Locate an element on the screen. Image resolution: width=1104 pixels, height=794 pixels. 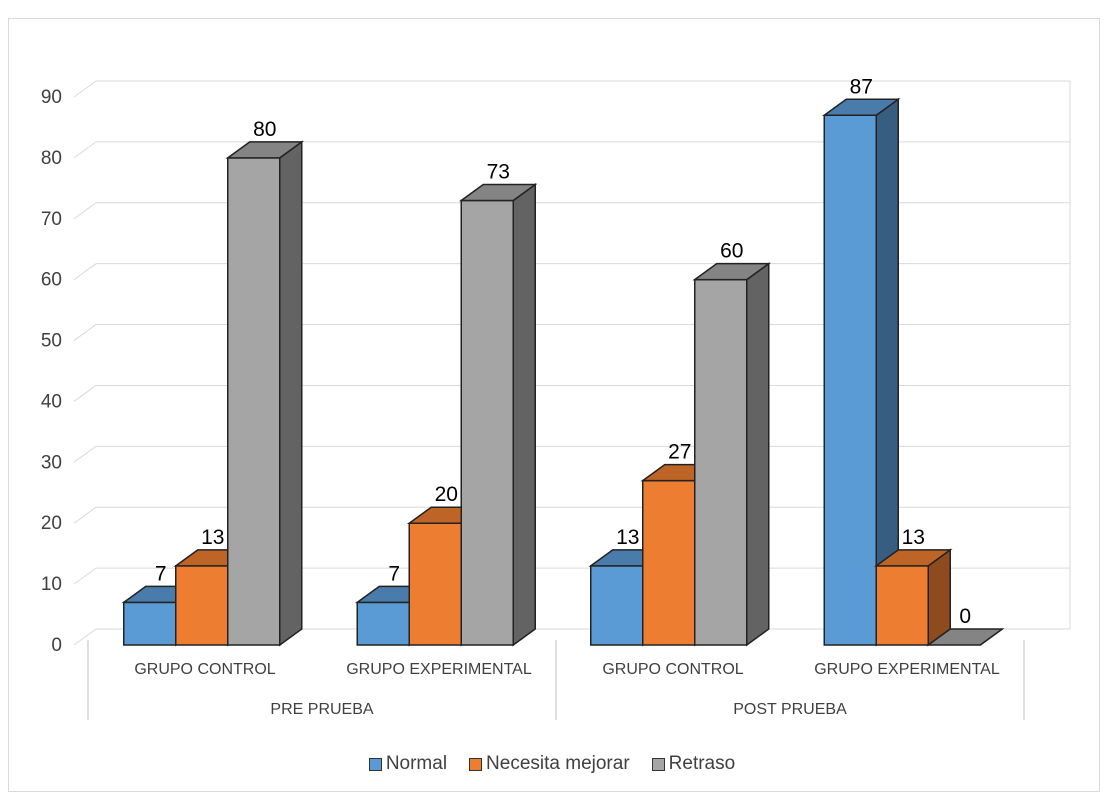
y-tick-label: 70 is located at coordinates (51, 219).